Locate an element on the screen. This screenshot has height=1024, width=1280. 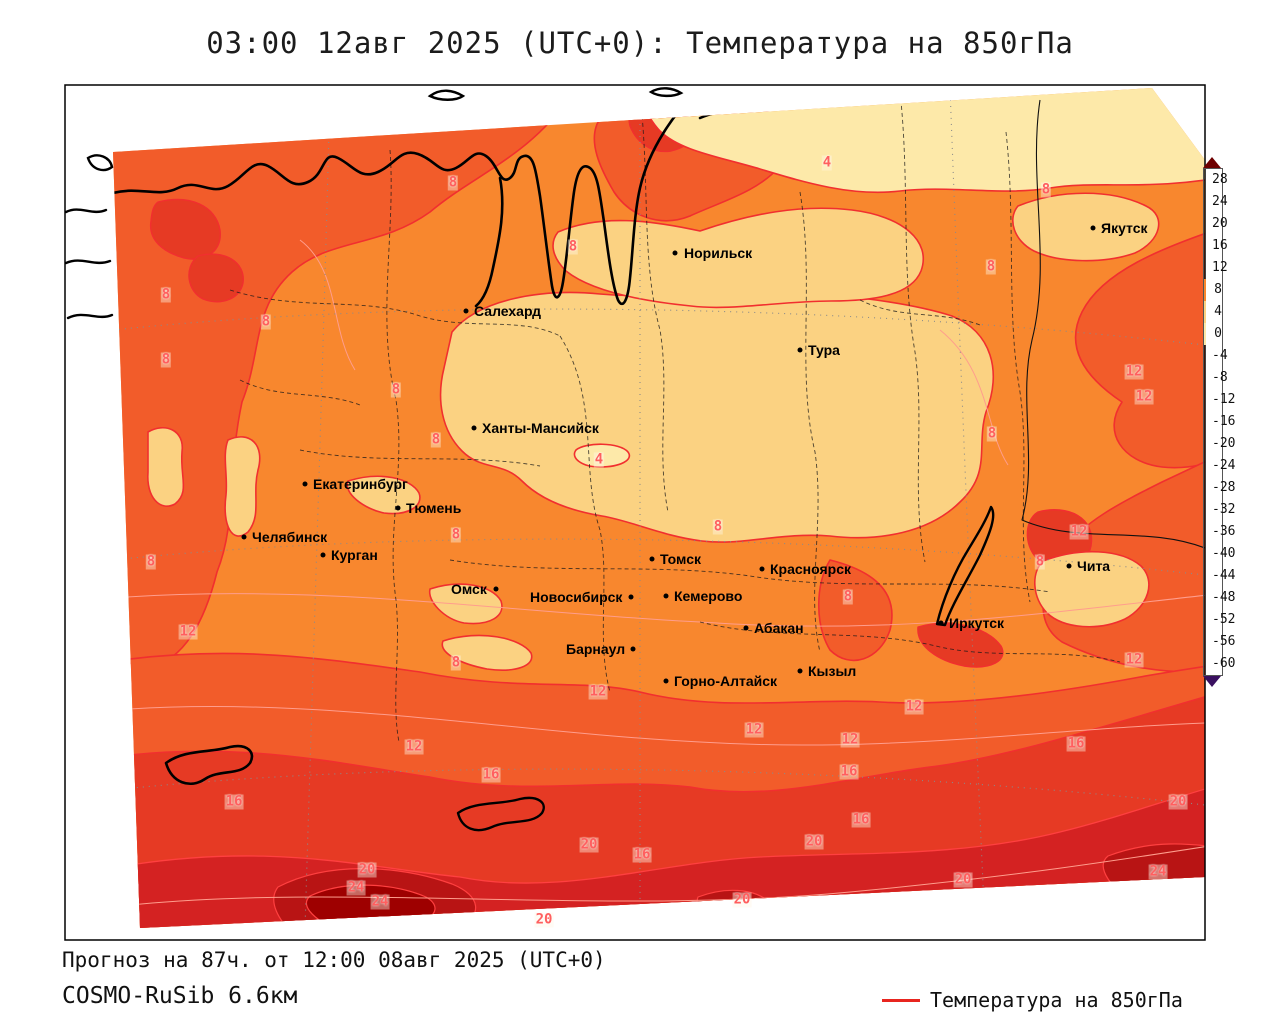
colorbar-tick-label: -32 is located at coordinates (1224, 509).